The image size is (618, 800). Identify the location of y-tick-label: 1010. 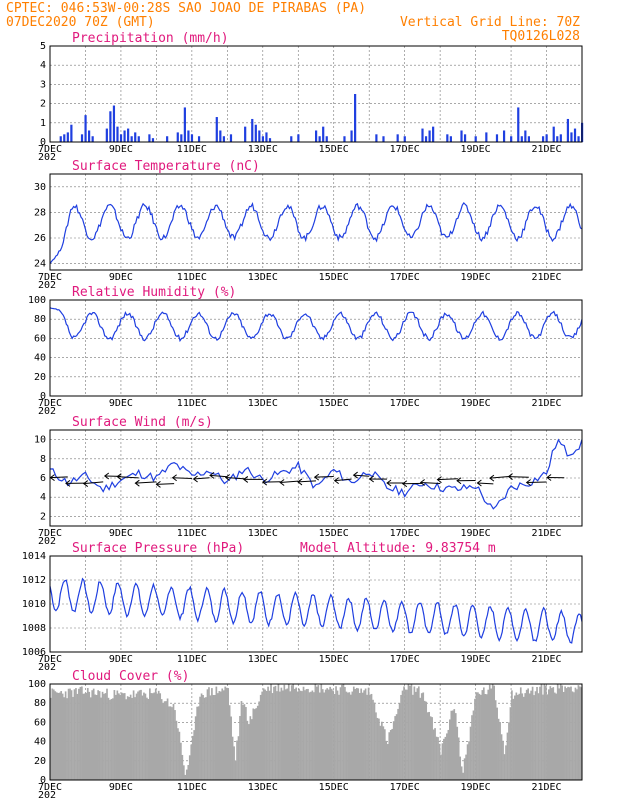
(34, 604).